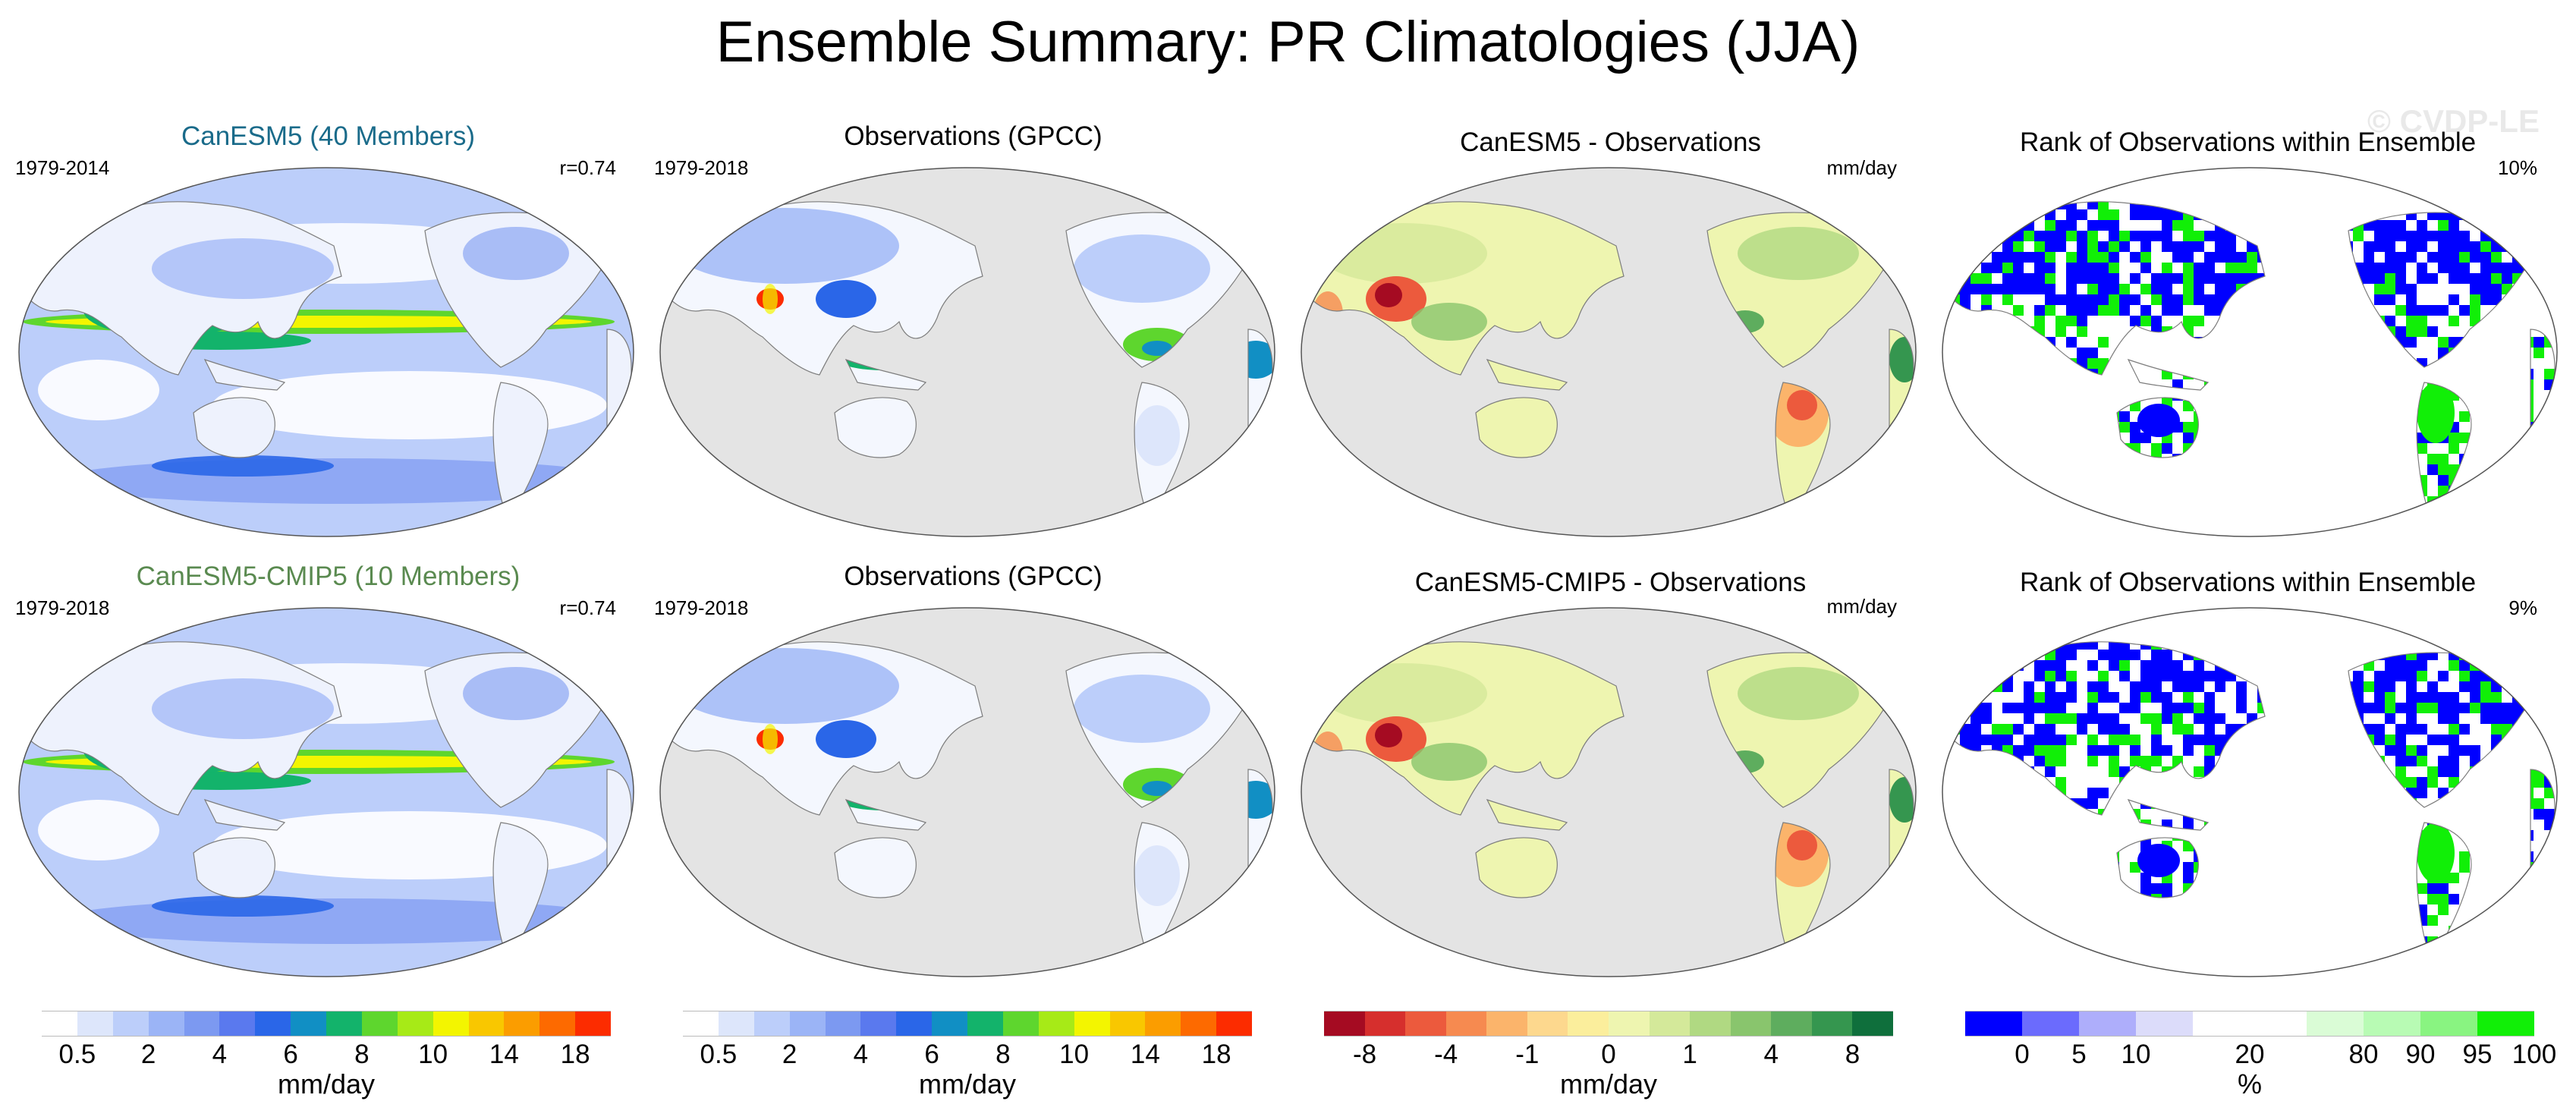  I want to click on period-label-model-row1: 1979-2014, so click(62, 167).